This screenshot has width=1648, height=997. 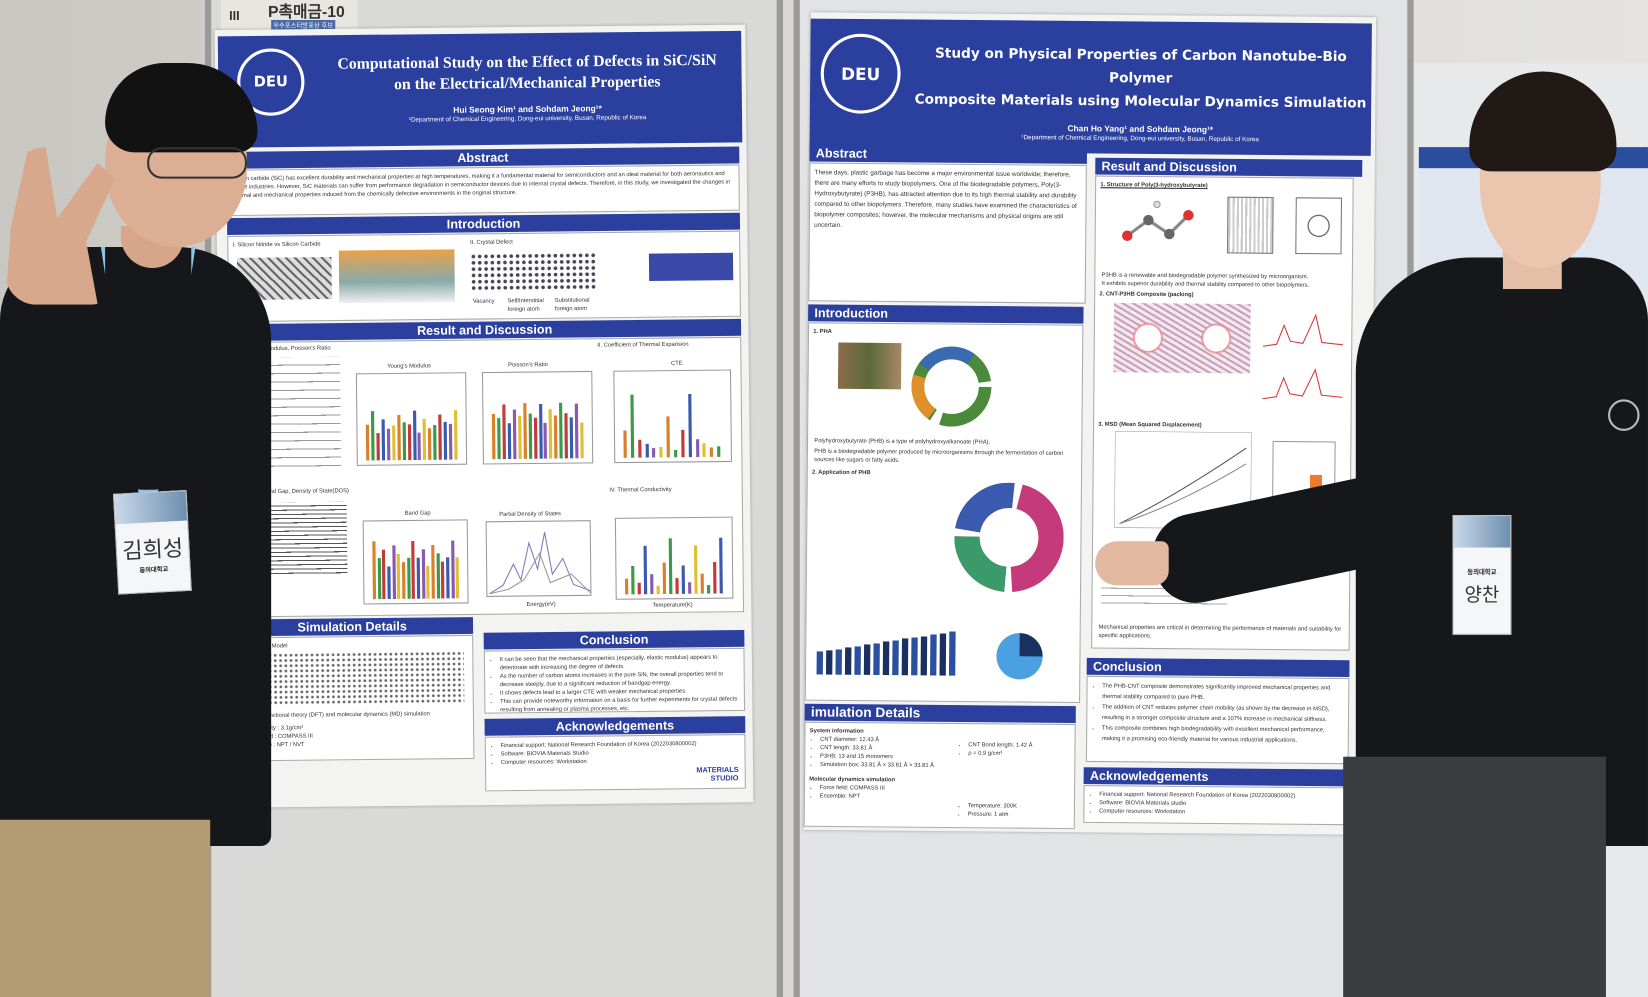 What do you see at coordinates (822, 332) in the screenshot?
I see `intro-label: 1. PHA` at bounding box center [822, 332].